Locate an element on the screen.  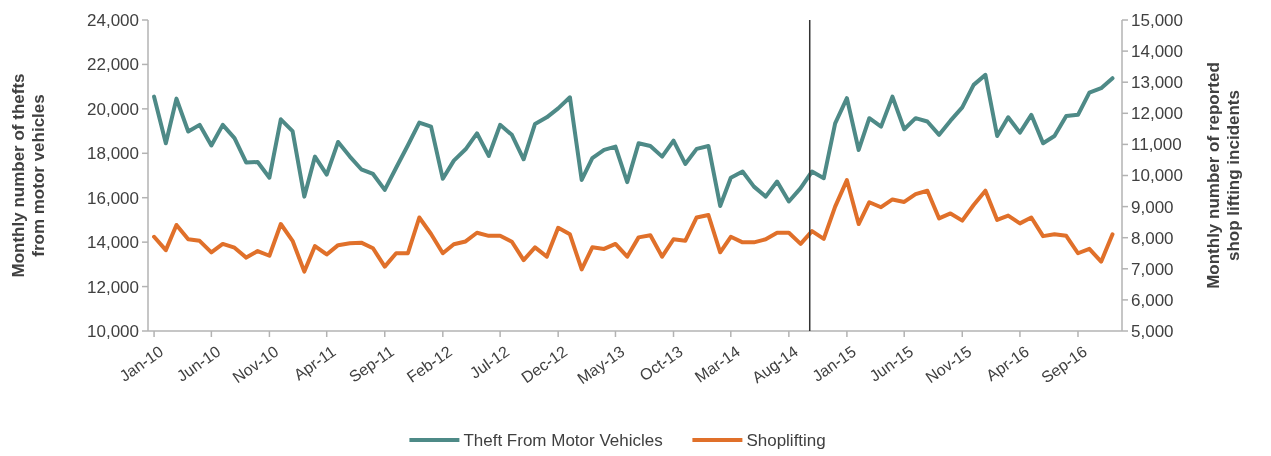
y-tick-label: 22,000 is located at coordinates (113, 65).